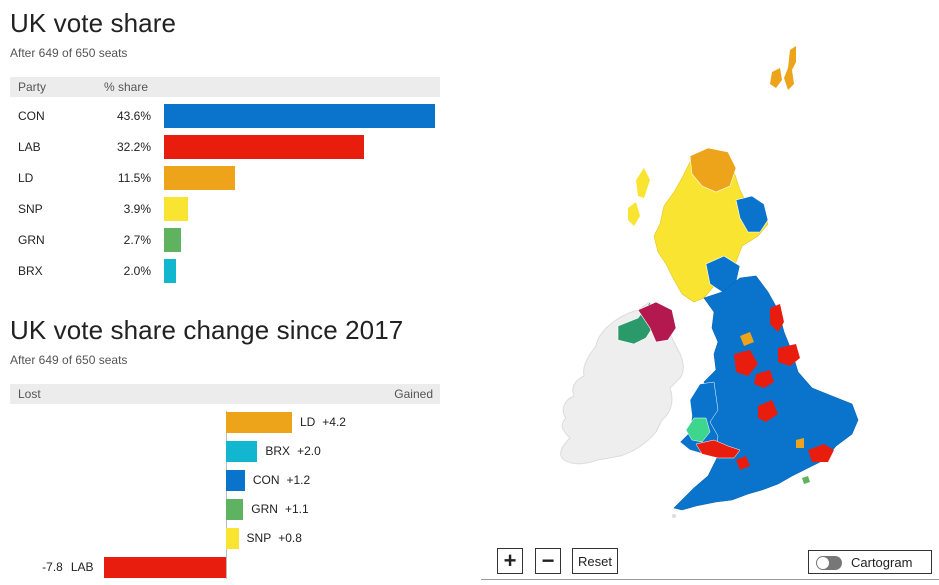 Image resolution: width=939 pixels, height=585 pixels. I want to click on share-row-brx: BRX 2.0%, so click(225, 272).